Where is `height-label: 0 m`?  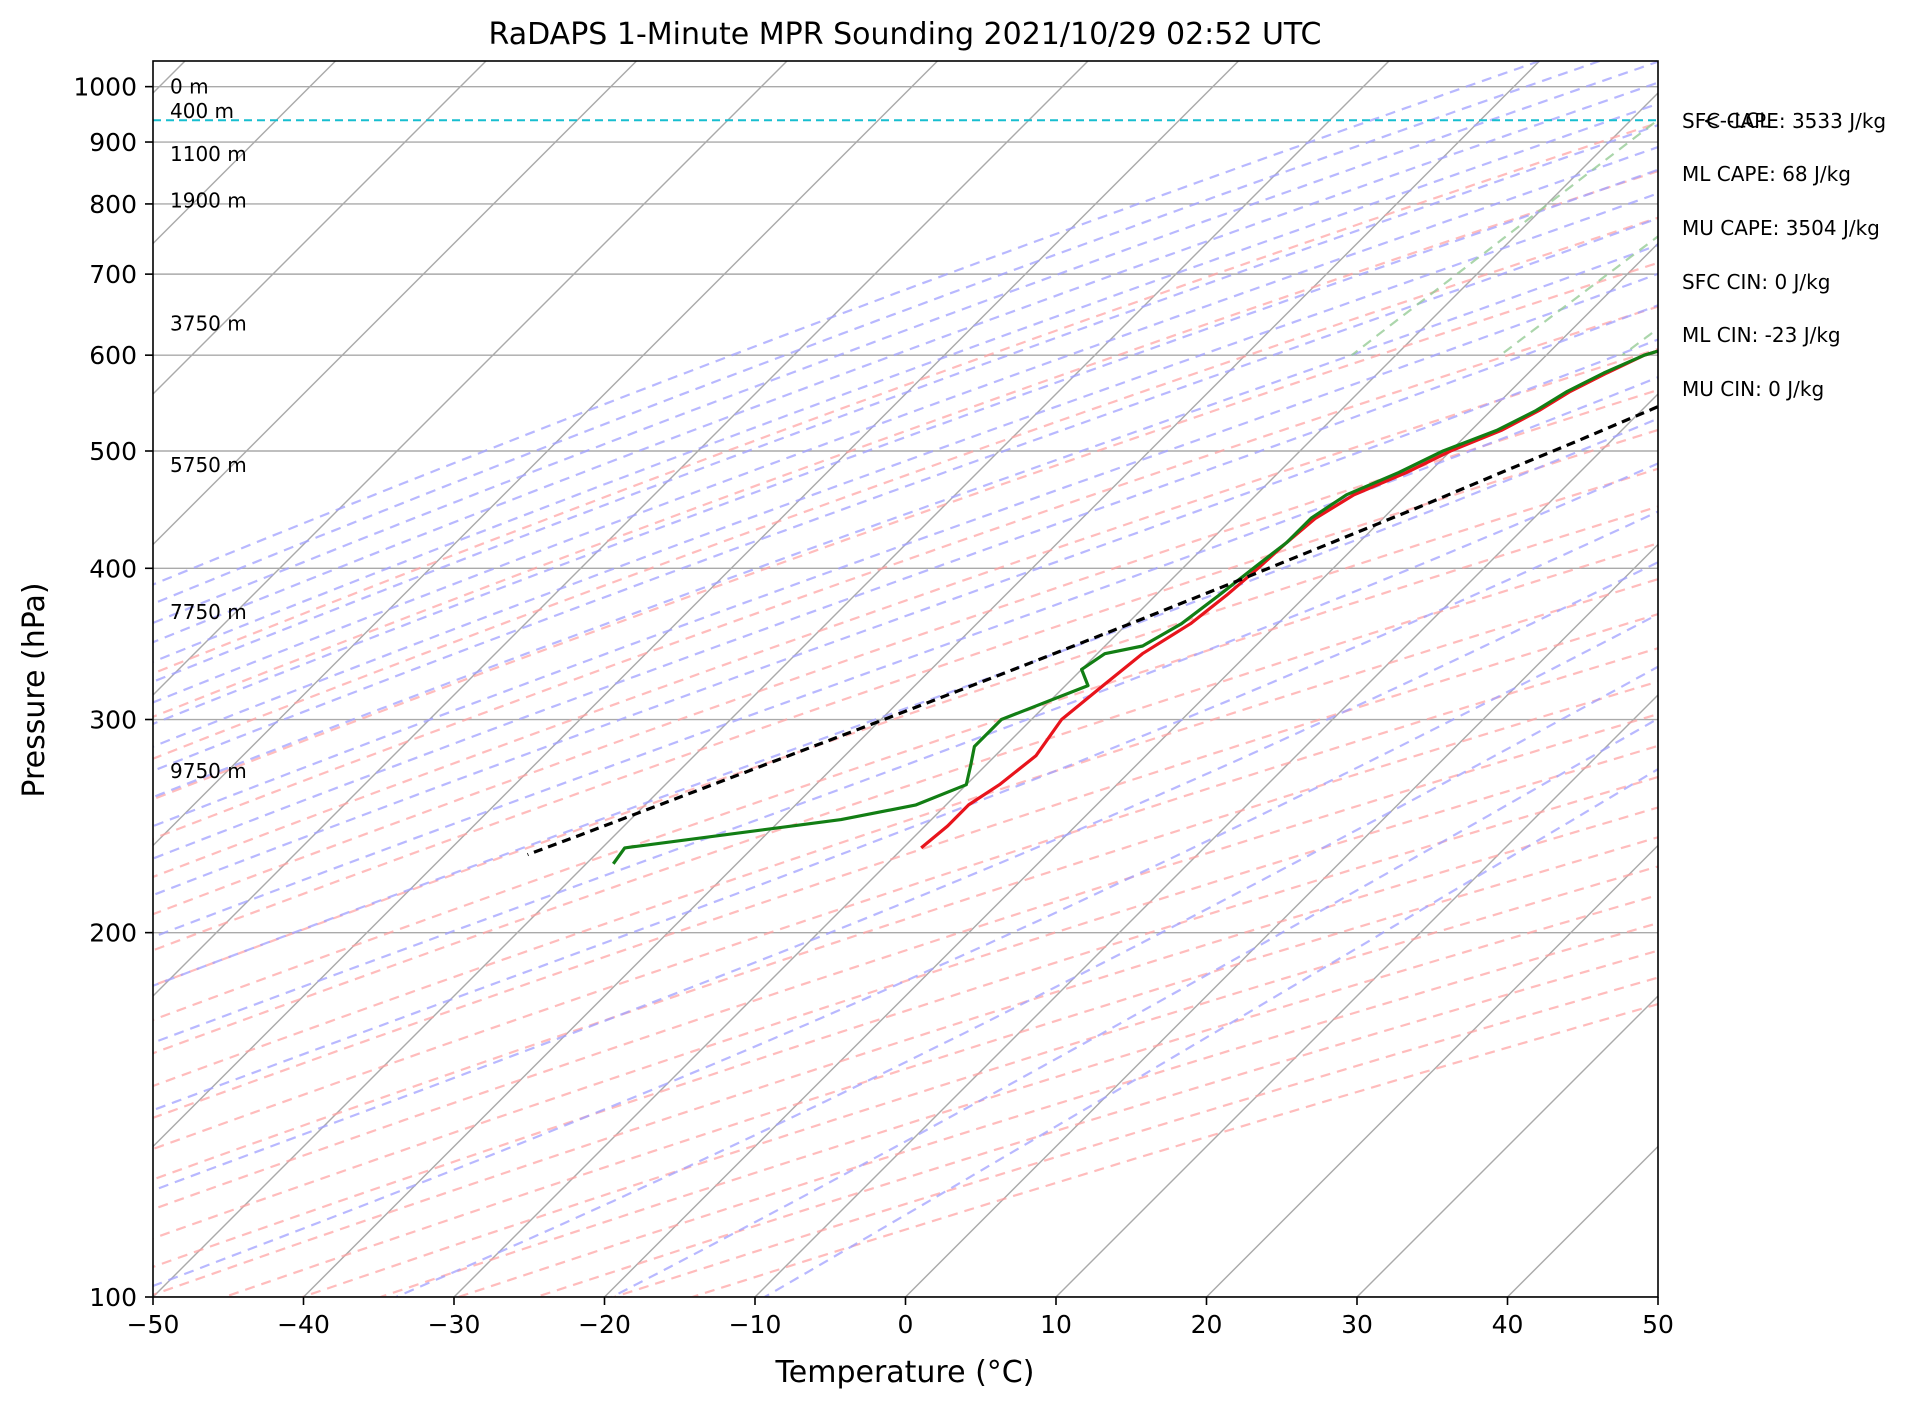
height-label: 0 m is located at coordinates (189, 87).